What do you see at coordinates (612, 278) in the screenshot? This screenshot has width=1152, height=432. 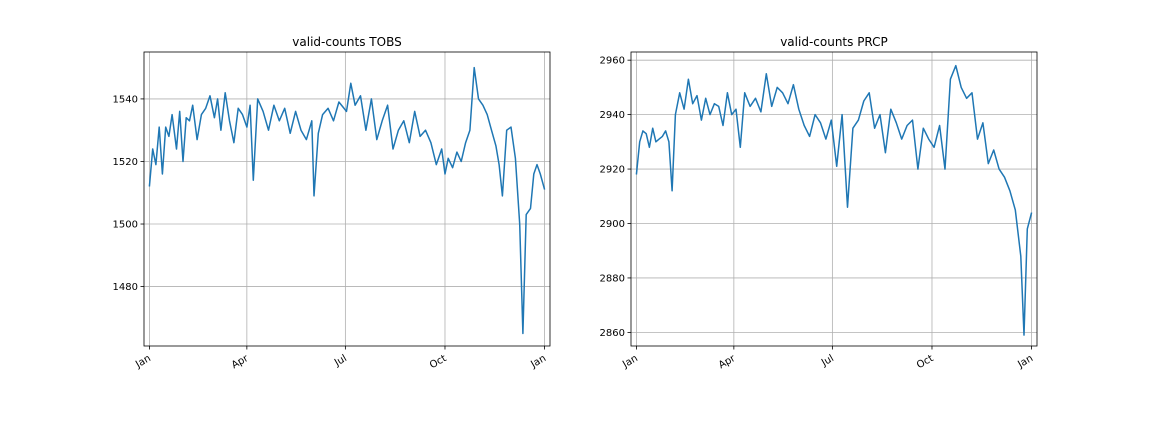 I see `prcp-y-tick-label: 2880` at bounding box center [612, 278].